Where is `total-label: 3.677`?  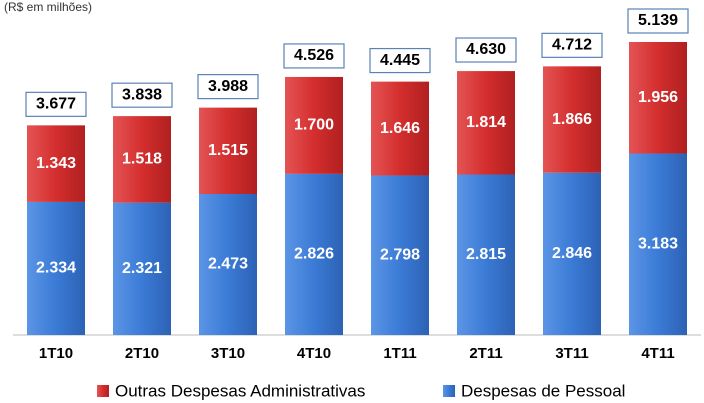 total-label: 3.677 is located at coordinates (56, 104).